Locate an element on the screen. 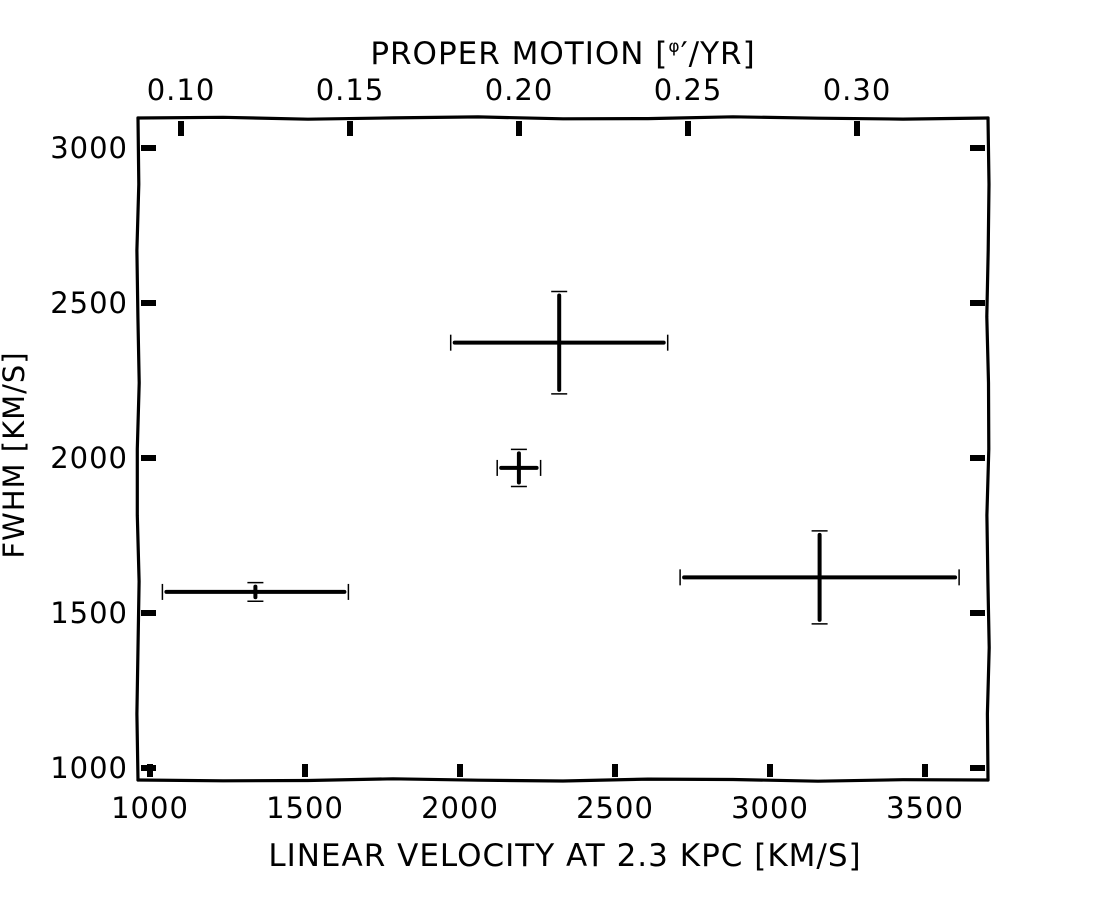 The height and width of the screenshot is (900, 1100). top-tick-label: 0.10 is located at coordinates (181, 90).